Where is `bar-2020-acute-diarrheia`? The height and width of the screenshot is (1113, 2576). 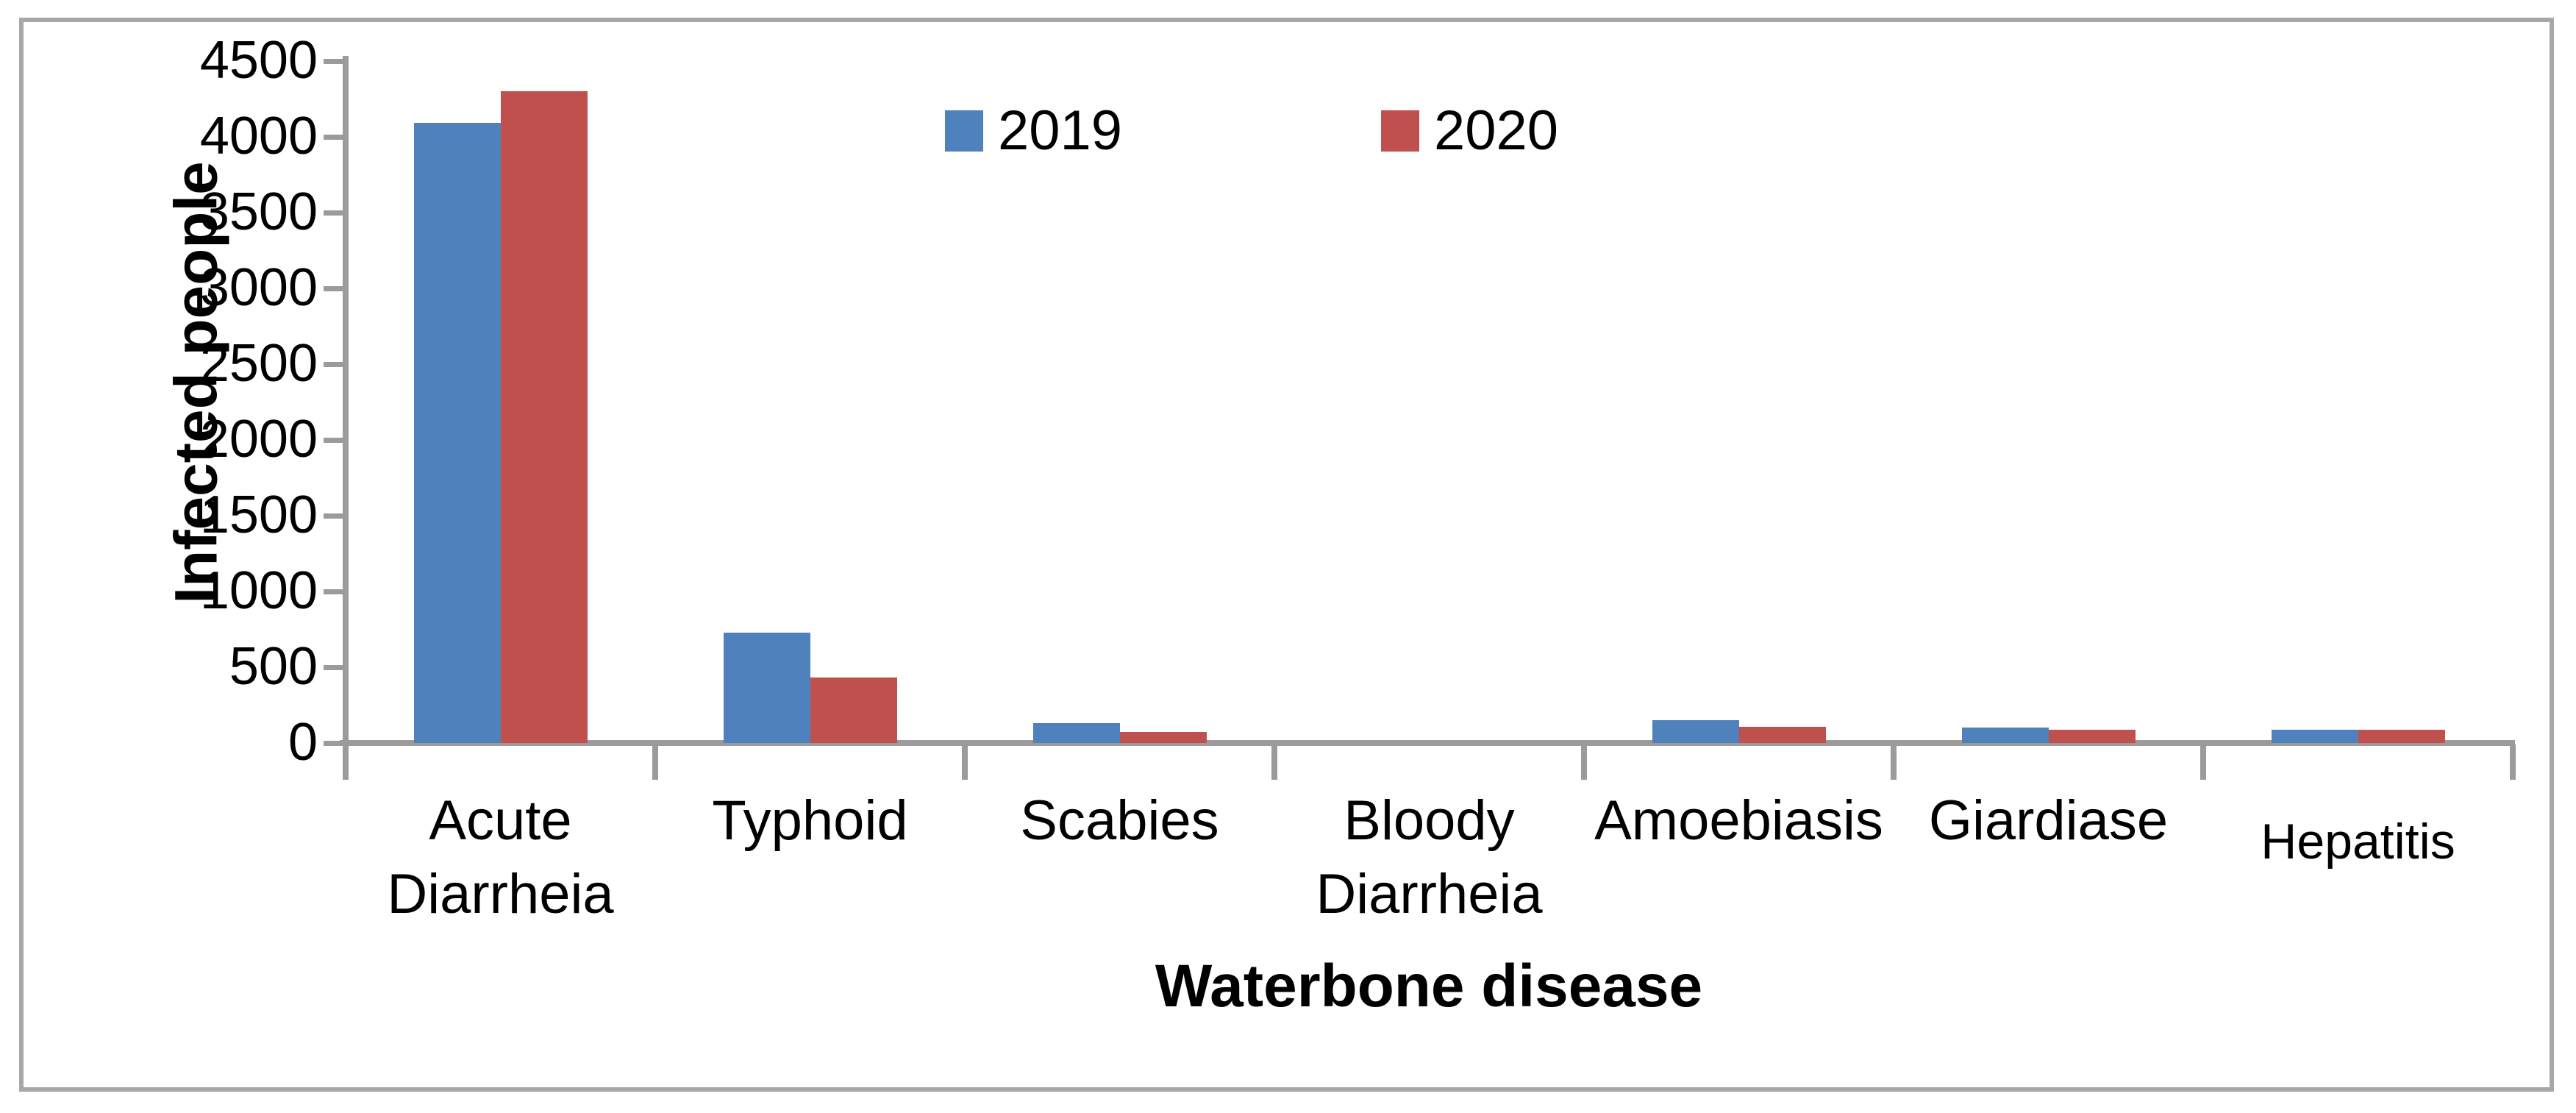 bar-2020-acute-diarrheia is located at coordinates (544, 417).